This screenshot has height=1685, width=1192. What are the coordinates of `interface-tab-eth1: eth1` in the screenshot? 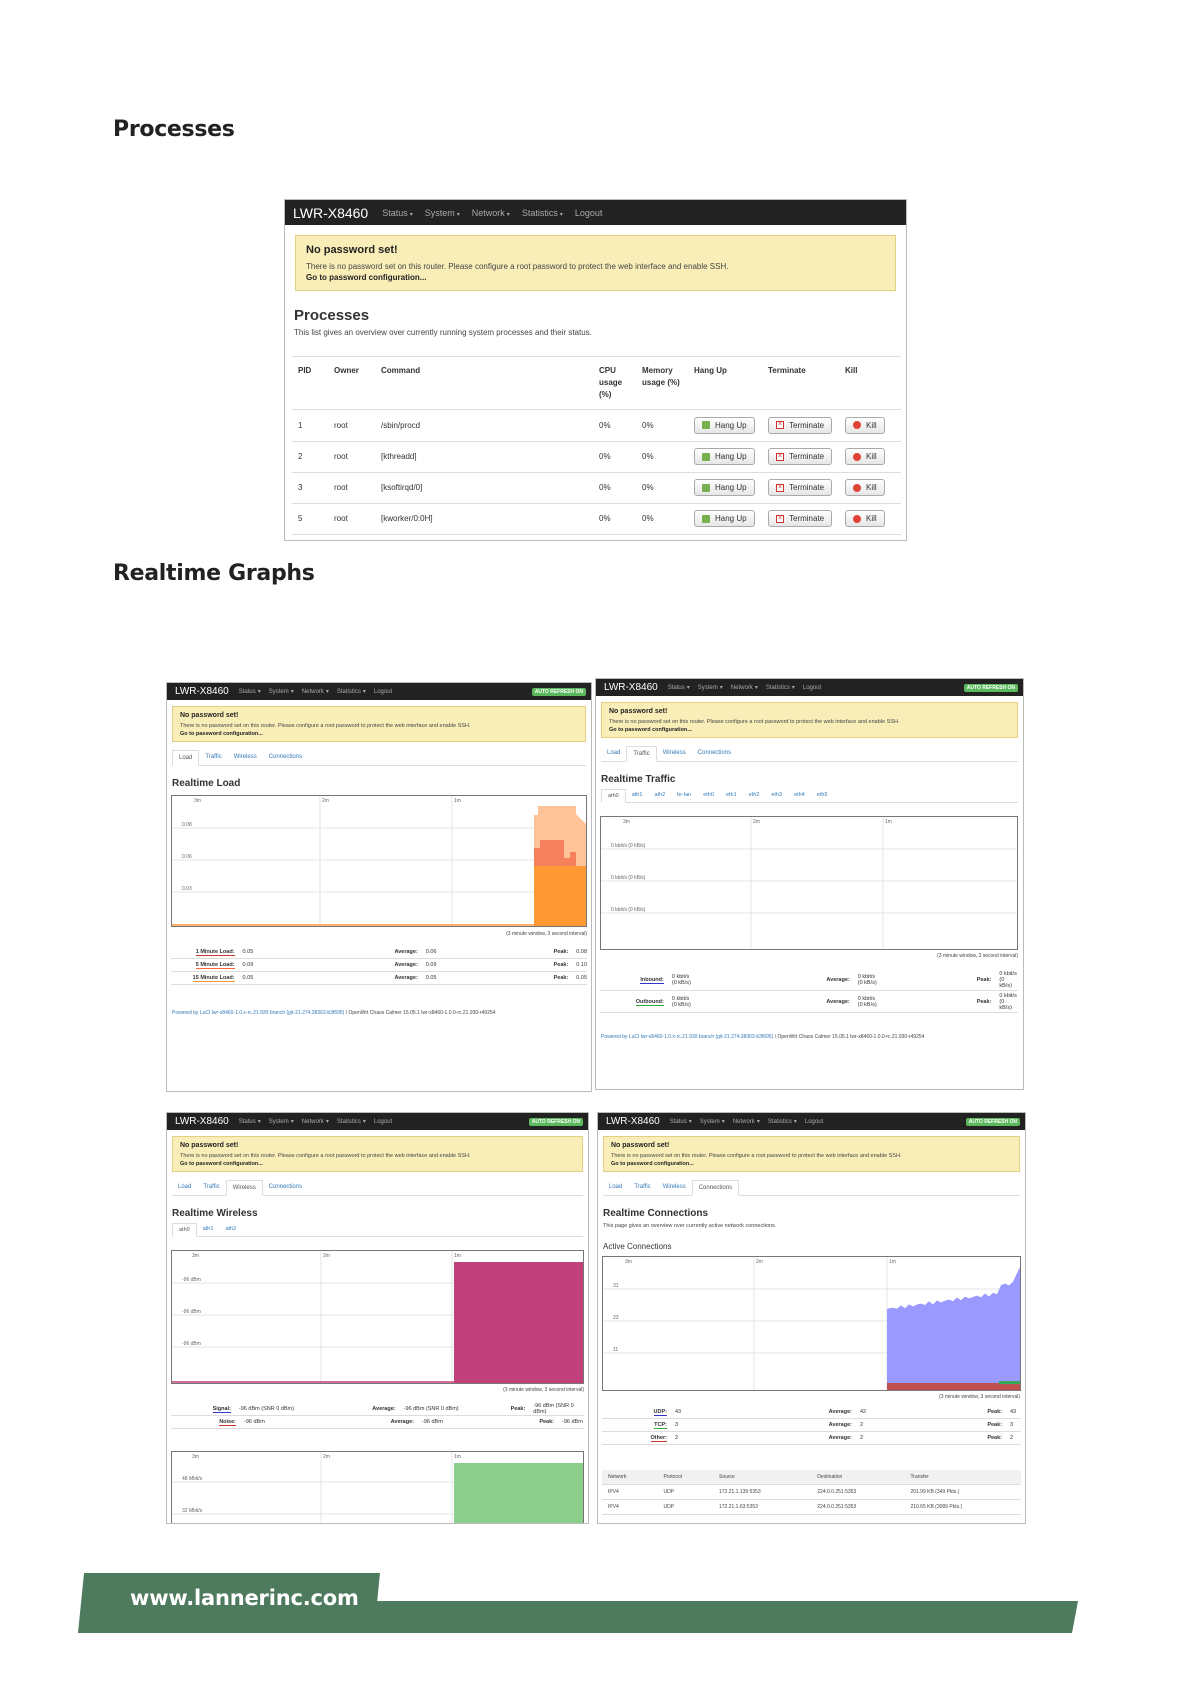 It's located at (731, 795).